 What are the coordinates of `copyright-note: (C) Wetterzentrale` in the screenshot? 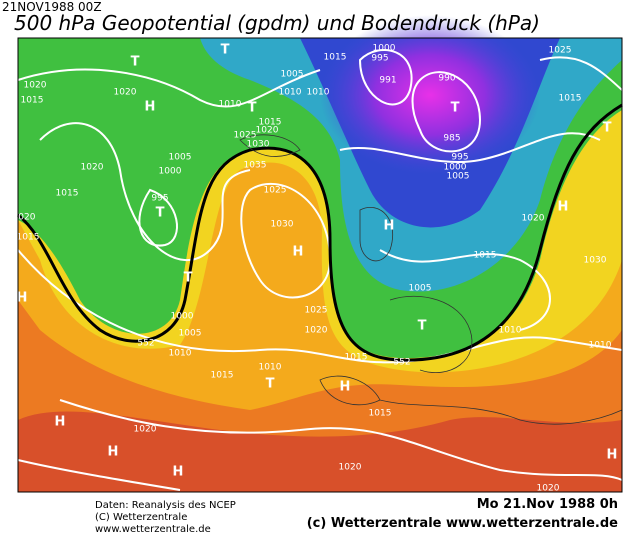 It's located at (141, 517).